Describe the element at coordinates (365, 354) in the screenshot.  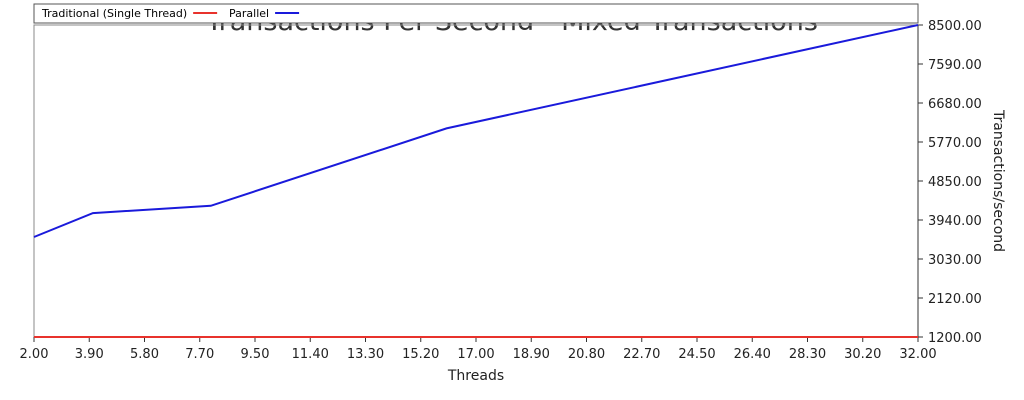
I see `x-tick-label: 13.30` at that location.